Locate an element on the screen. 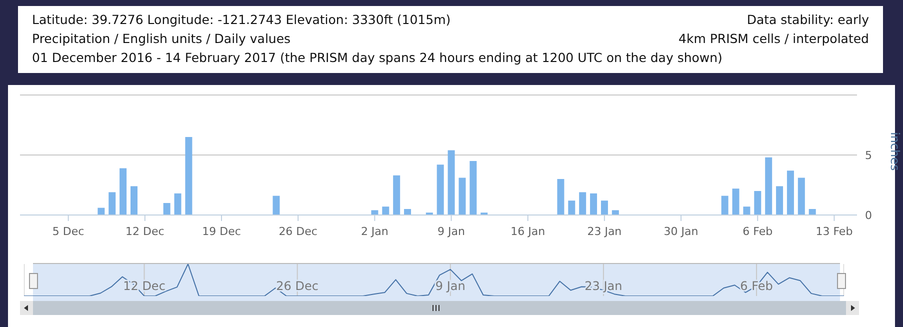  y-tick-label: 0 is located at coordinates (868, 215).